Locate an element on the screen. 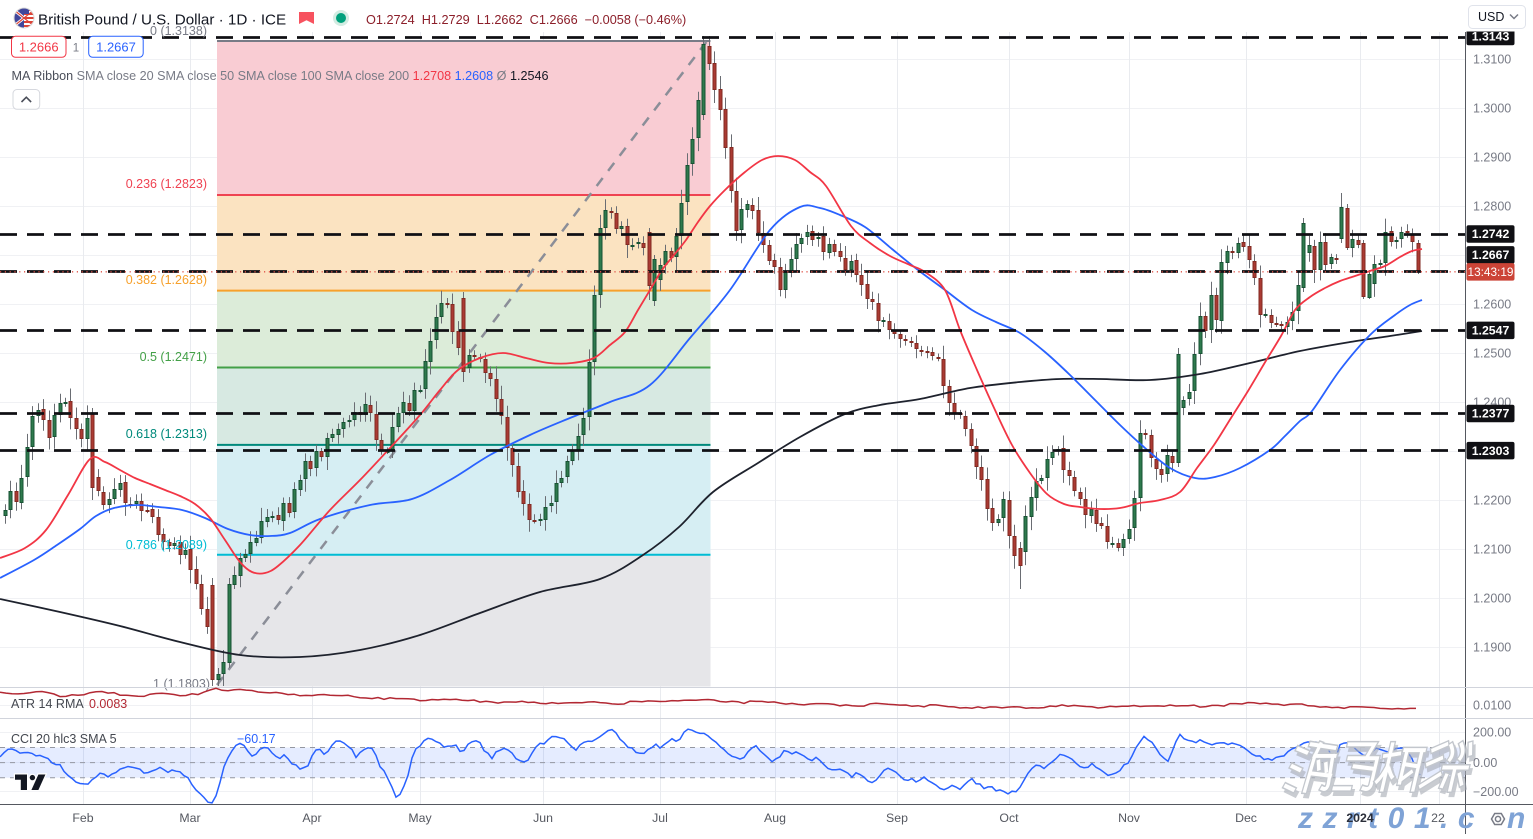  svg-text: 1.2900 is located at coordinates (1492, 157).